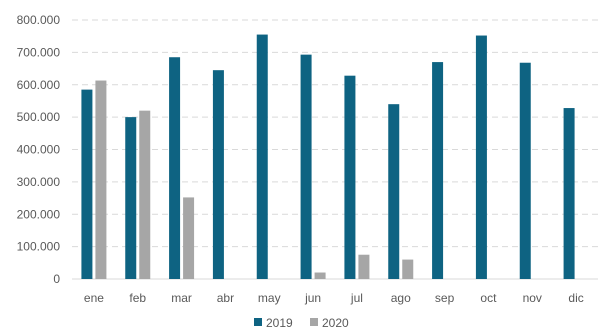 This screenshot has width=601, height=334. Describe the element at coordinates (438, 171) in the screenshot. I see `bar-2019-sep` at that location.